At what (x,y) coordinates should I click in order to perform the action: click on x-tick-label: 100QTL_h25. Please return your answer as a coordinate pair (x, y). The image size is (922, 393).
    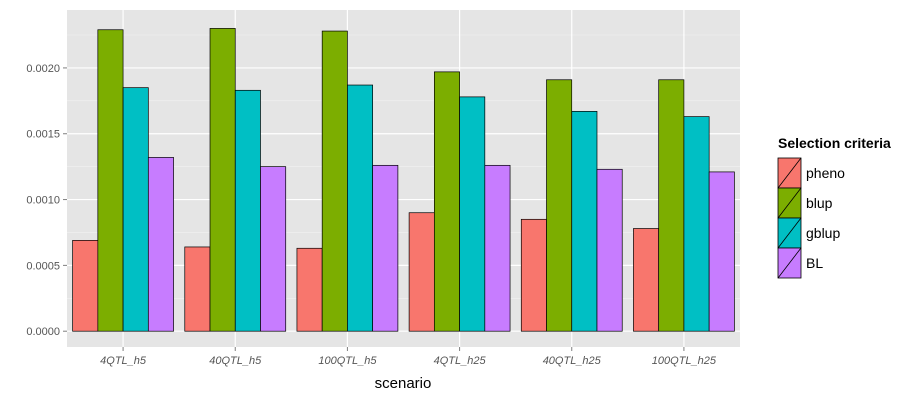
    Looking at the image, I should click on (684, 361).